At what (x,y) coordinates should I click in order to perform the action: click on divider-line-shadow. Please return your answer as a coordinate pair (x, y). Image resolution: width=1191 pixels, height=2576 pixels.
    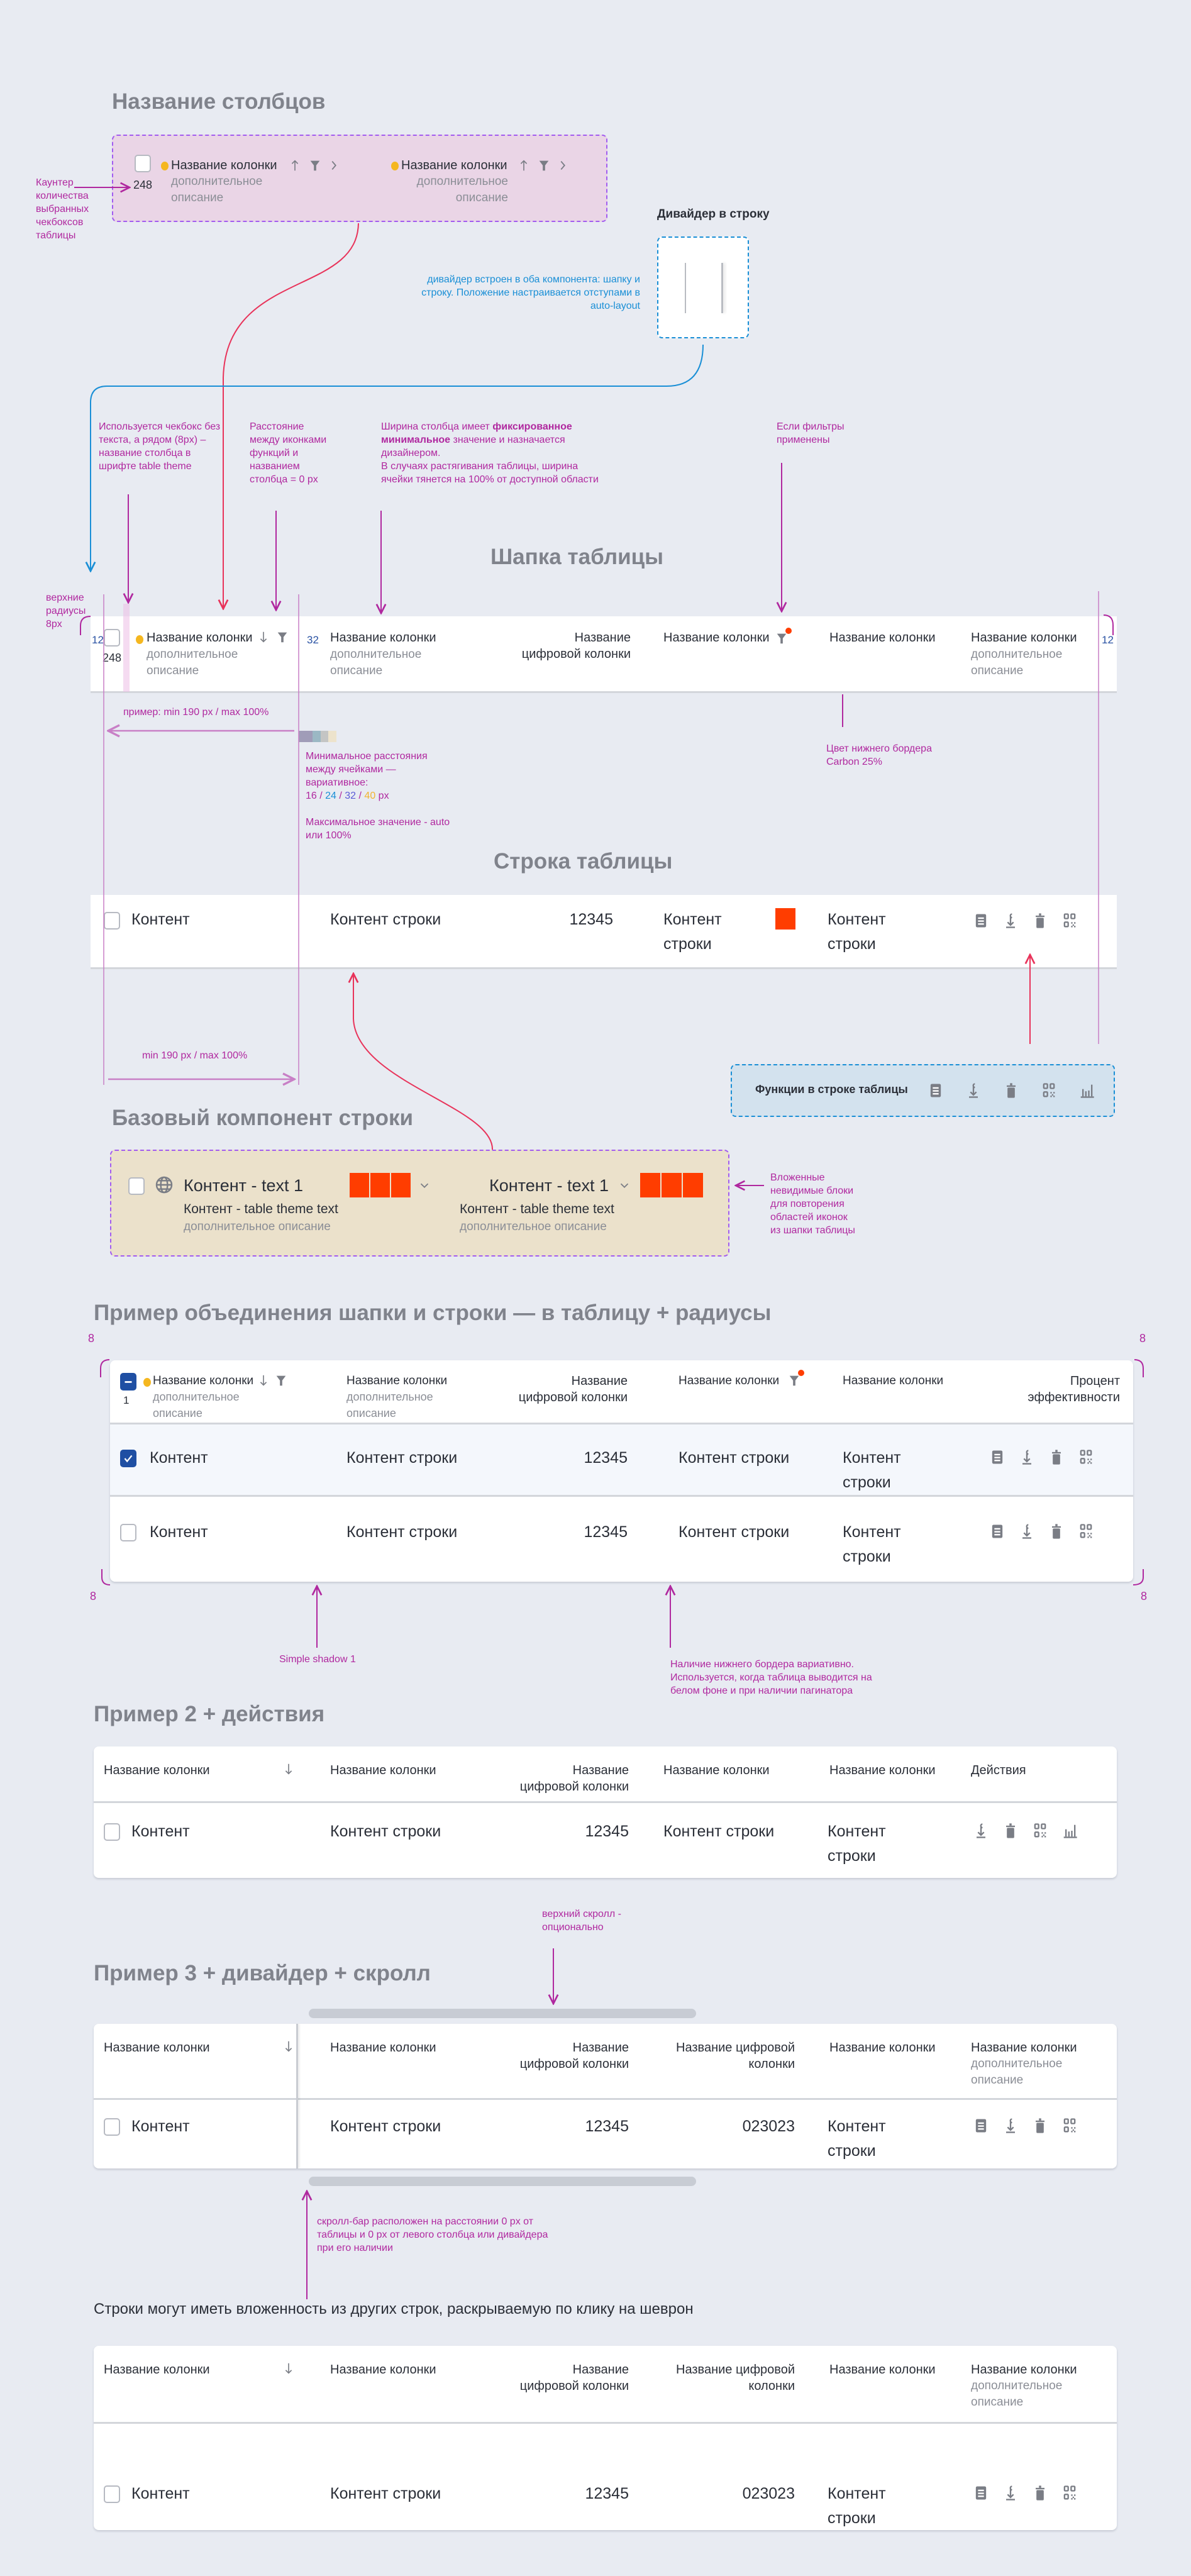
    Looking at the image, I should click on (722, 288).